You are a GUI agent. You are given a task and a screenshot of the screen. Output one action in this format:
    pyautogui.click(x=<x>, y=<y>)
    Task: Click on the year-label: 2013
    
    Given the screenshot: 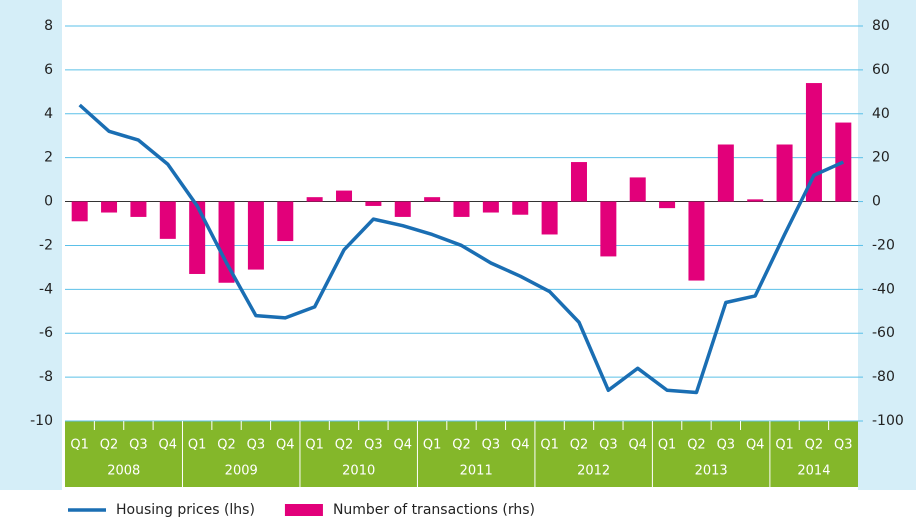 What is the action you would take?
    pyautogui.click(x=711, y=471)
    